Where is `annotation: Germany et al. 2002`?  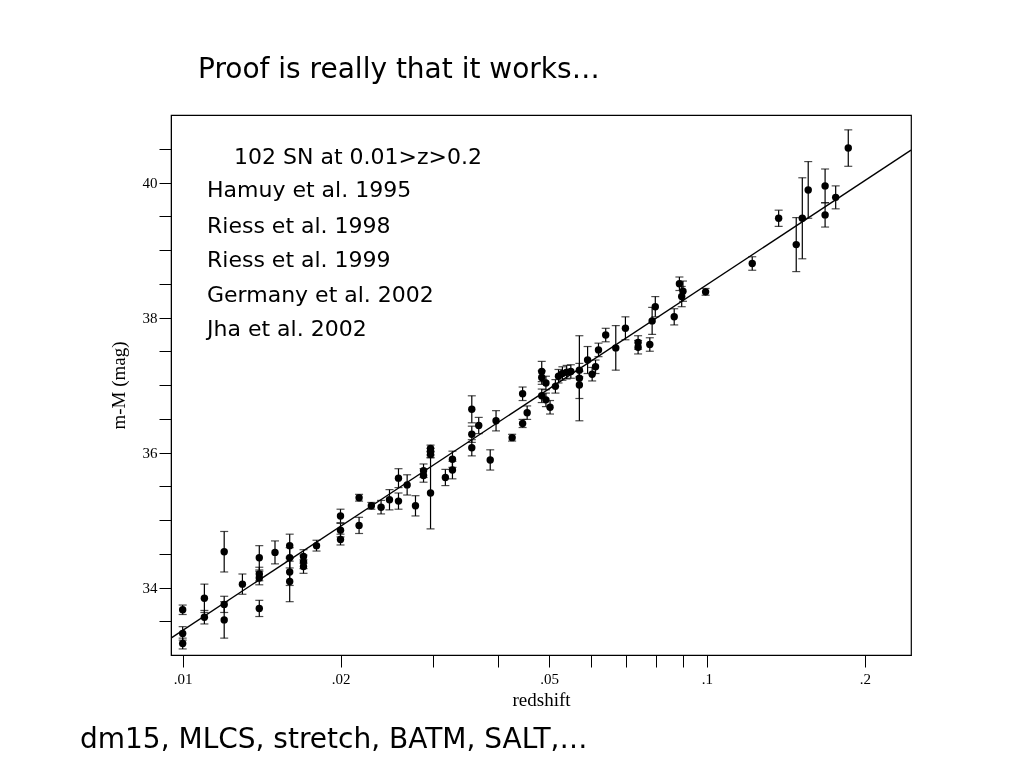 annotation: Germany et al. 2002 is located at coordinates (320, 294).